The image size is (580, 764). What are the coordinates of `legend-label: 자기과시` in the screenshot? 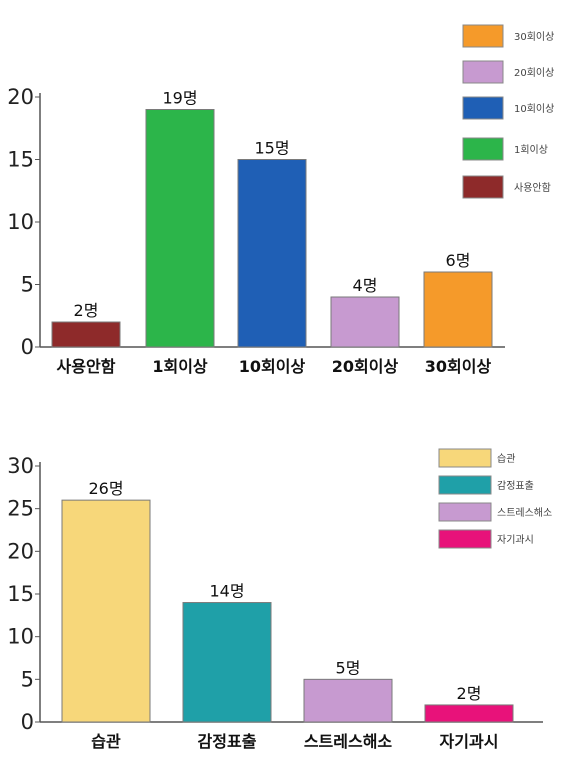 It's located at (515, 540).